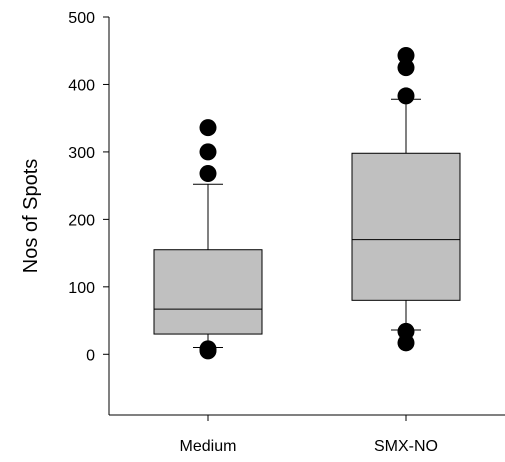 This screenshot has height=462, width=505. Describe the element at coordinates (81, 85) in the screenshot. I see `y-tick-label: 400` at that location.